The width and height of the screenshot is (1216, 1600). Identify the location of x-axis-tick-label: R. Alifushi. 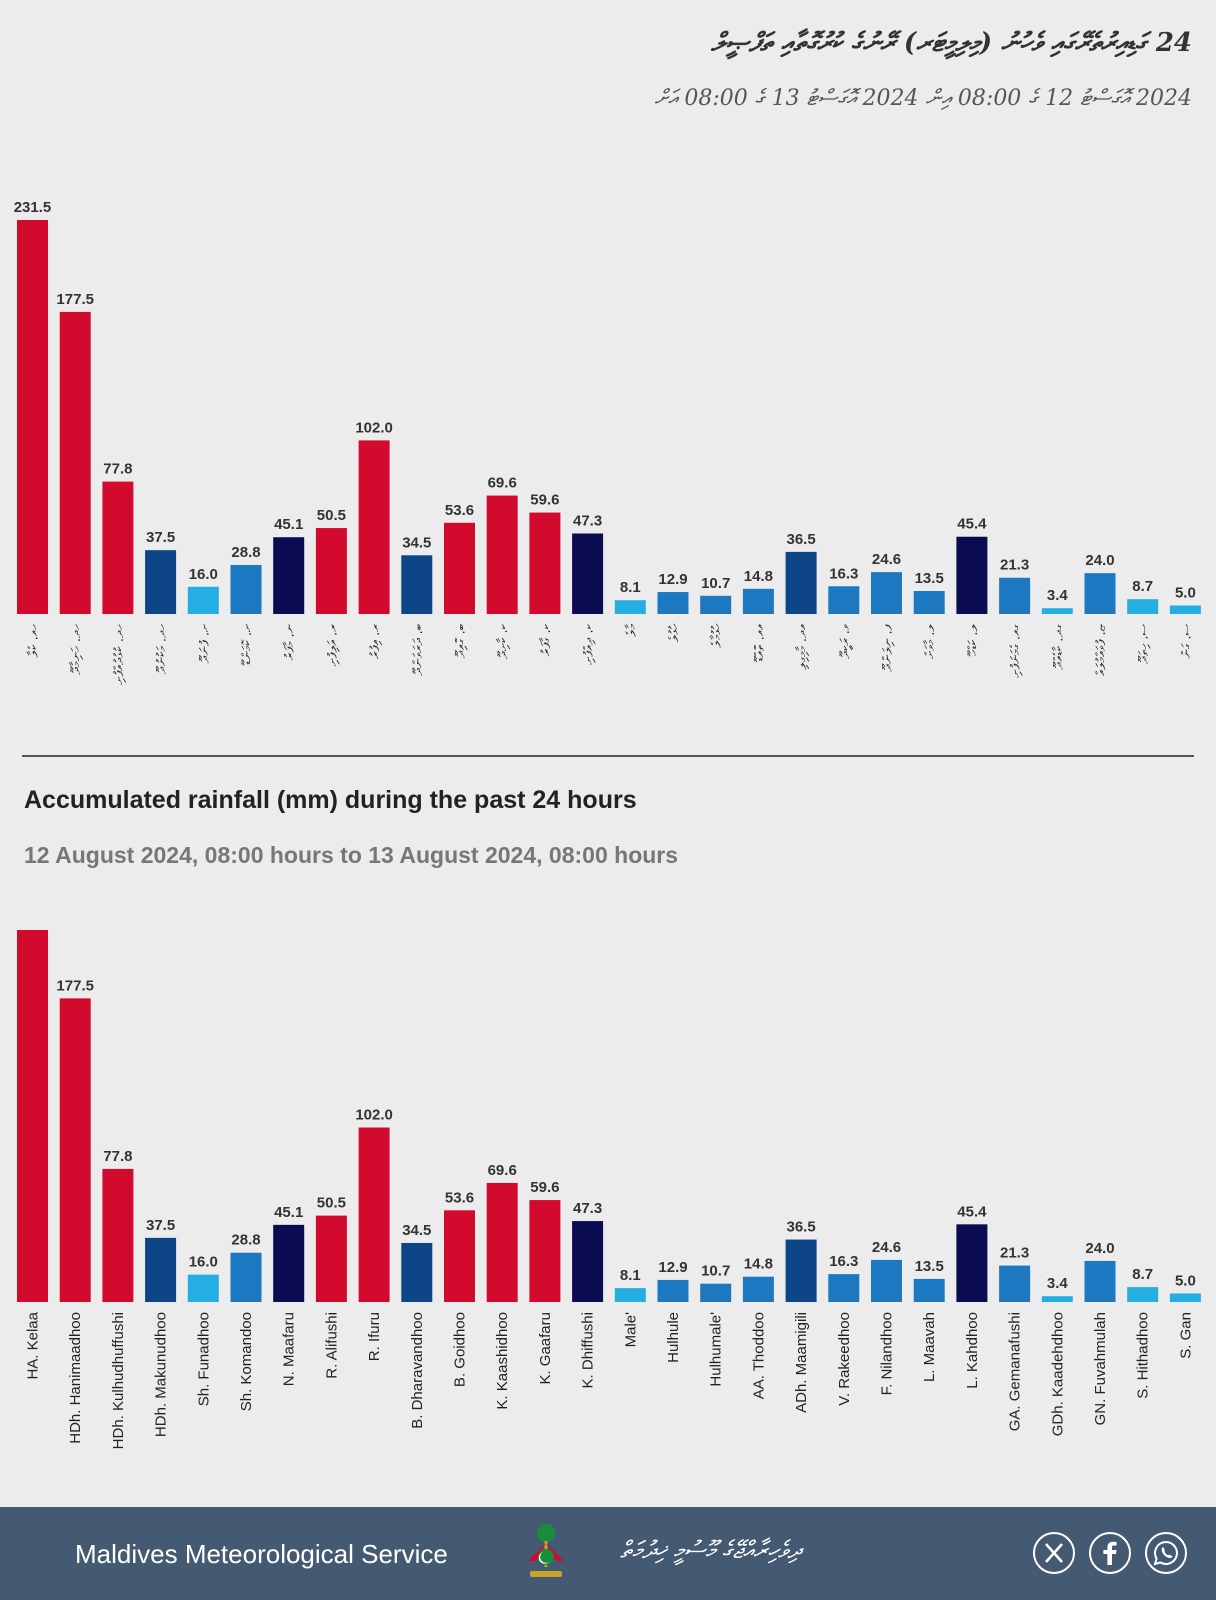
(331, 1345).